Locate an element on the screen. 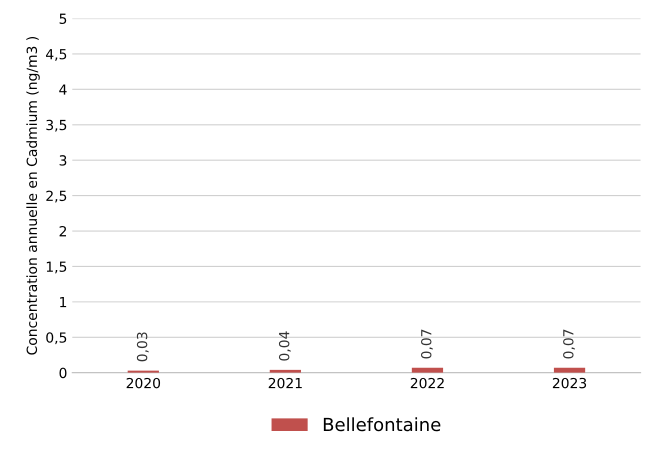  x-tick-label: 2021 is located at coordinates (285, 383).